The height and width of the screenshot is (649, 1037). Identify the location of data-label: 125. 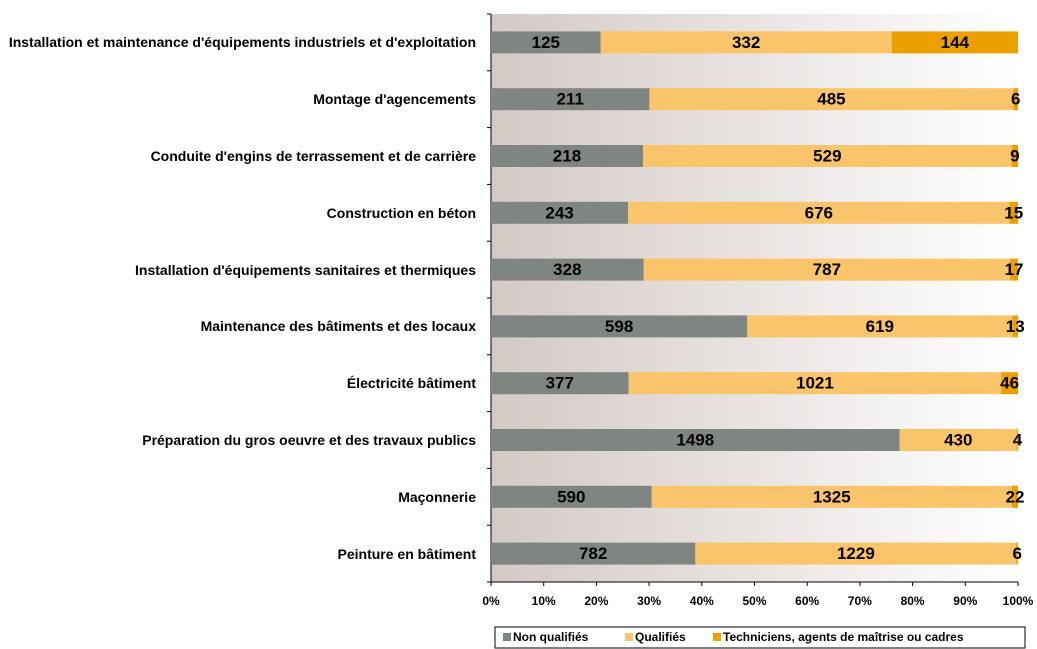
(546, 42).